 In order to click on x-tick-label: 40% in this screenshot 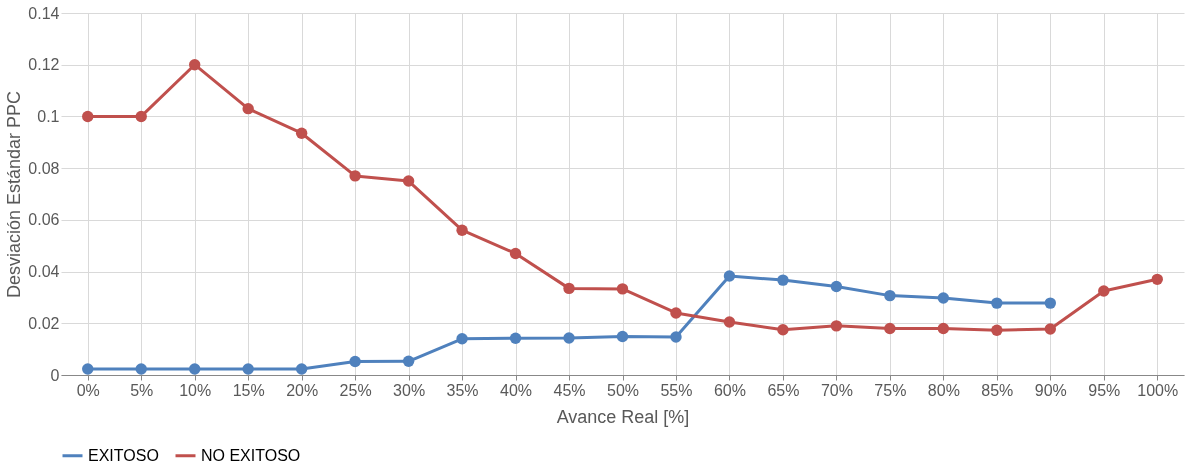, I will do `click(516, 390)`.